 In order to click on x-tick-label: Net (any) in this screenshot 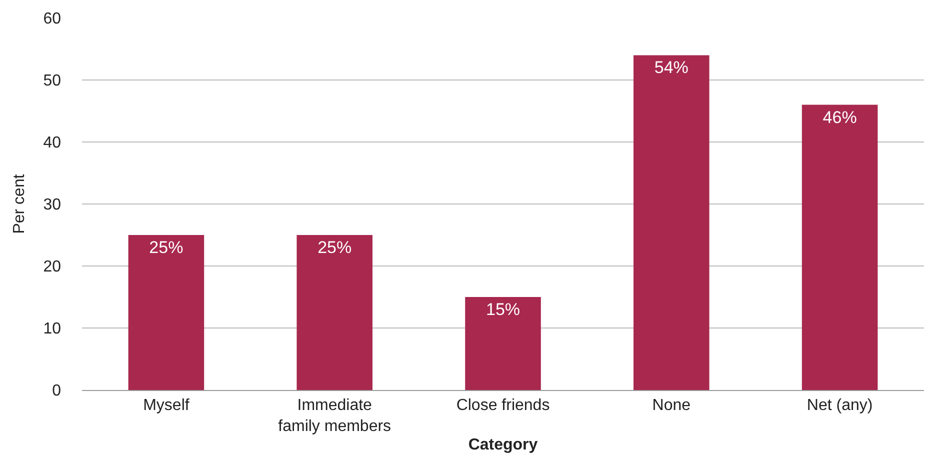, I will do `click(839, 405)`.